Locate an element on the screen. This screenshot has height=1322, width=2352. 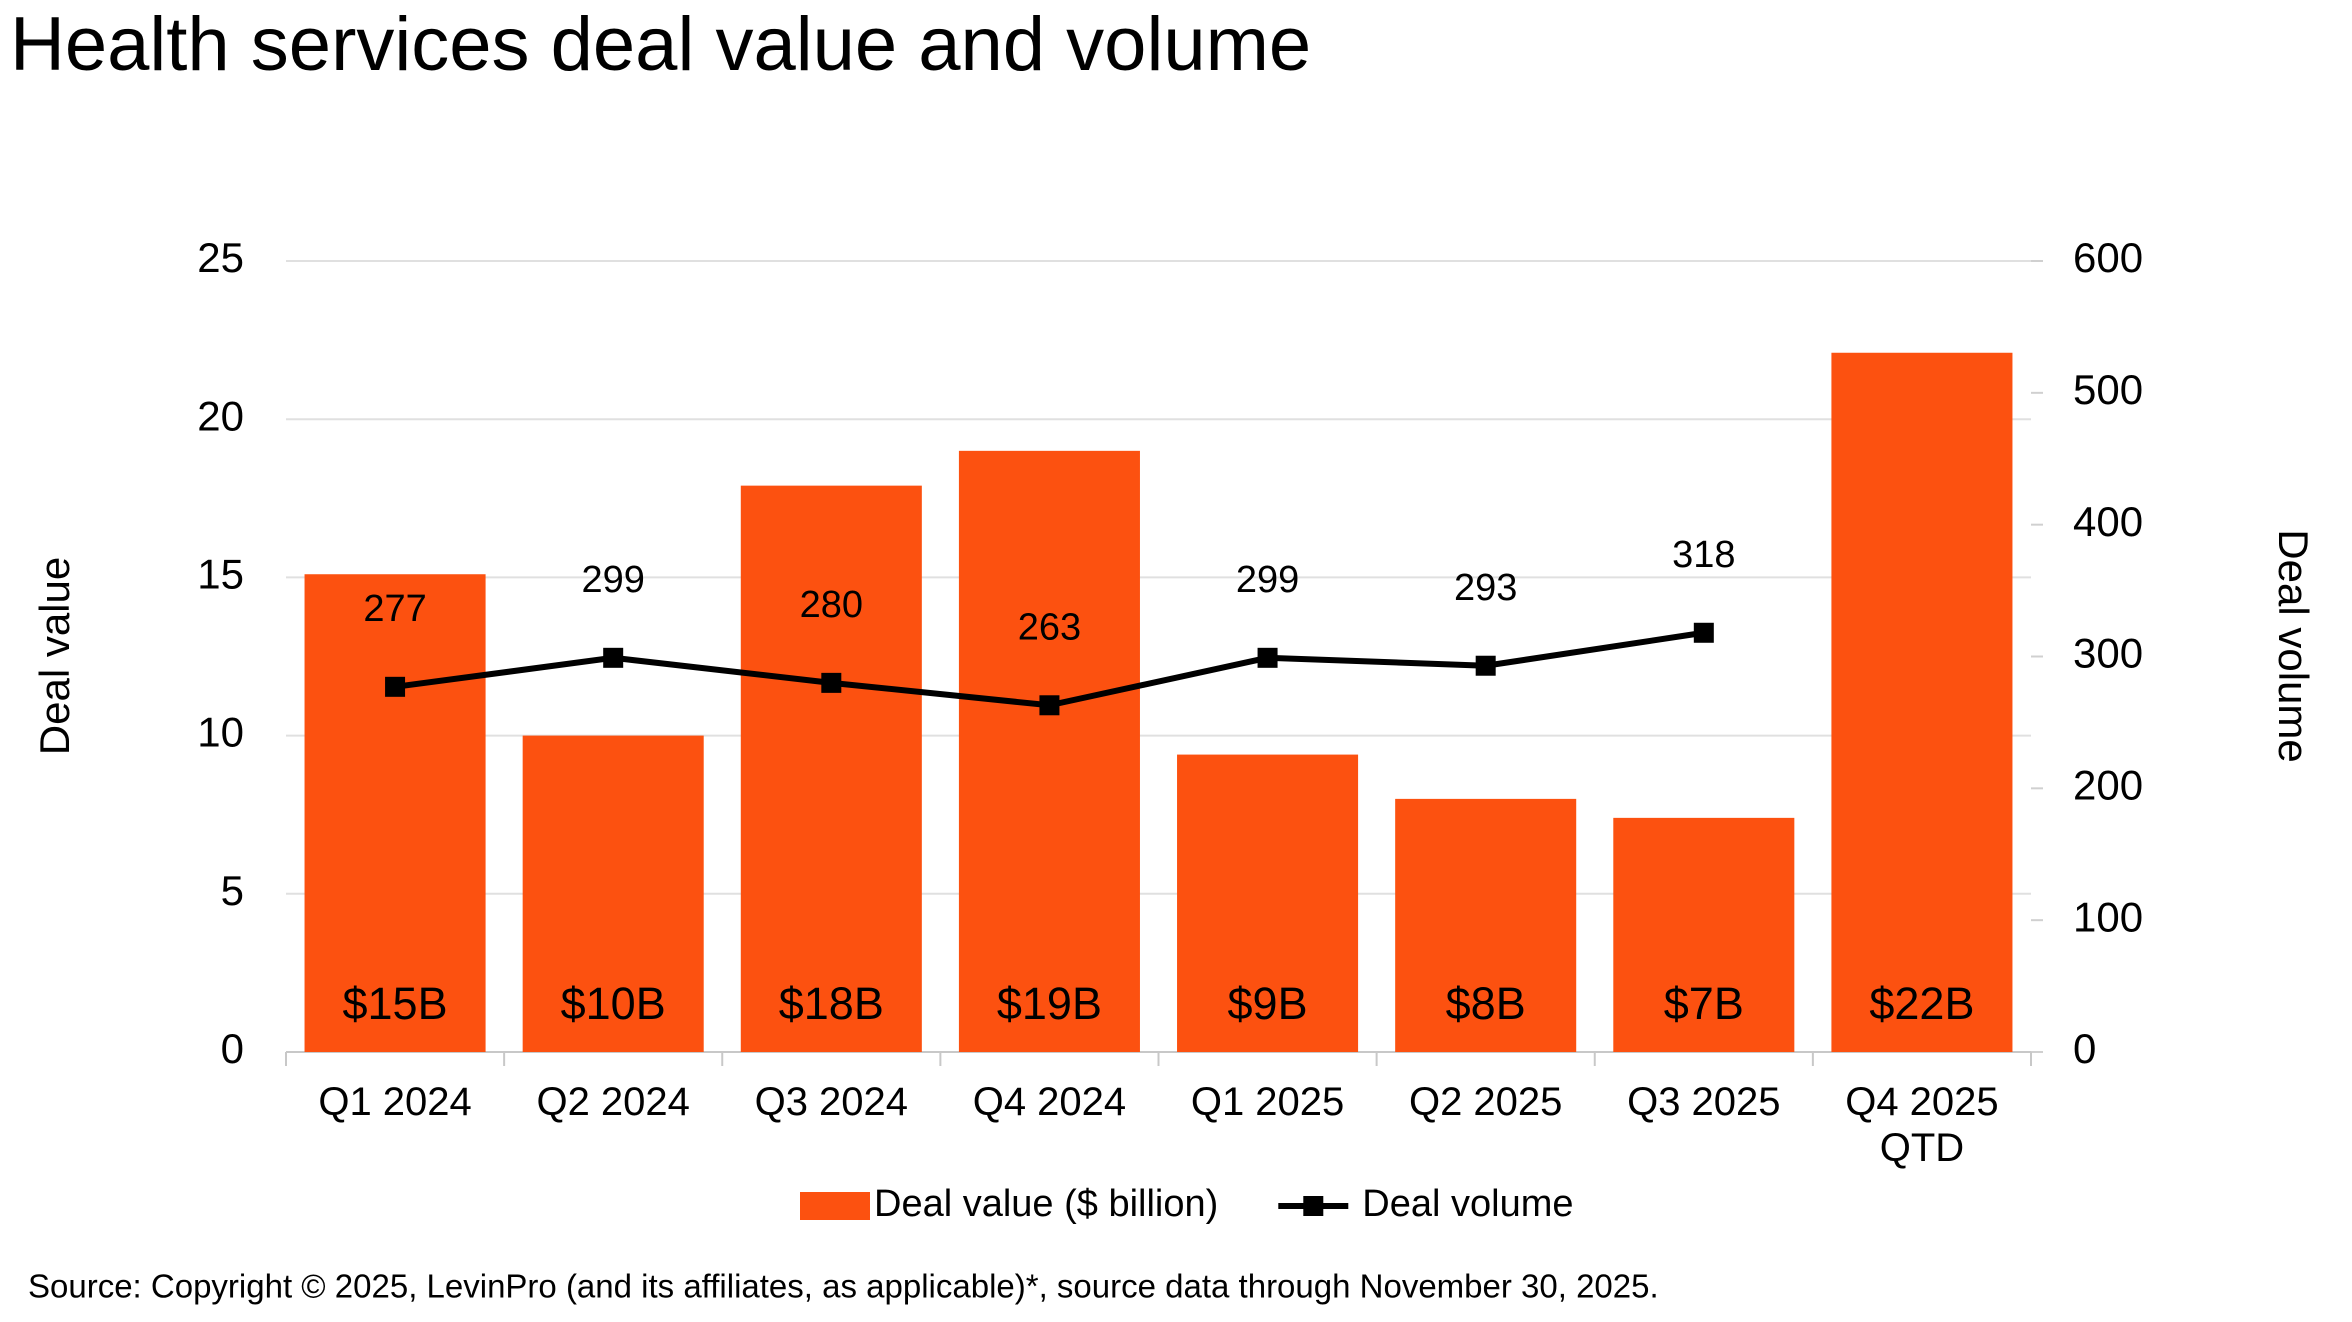
line-value-label: 280 is located at coordinates (831, 605).